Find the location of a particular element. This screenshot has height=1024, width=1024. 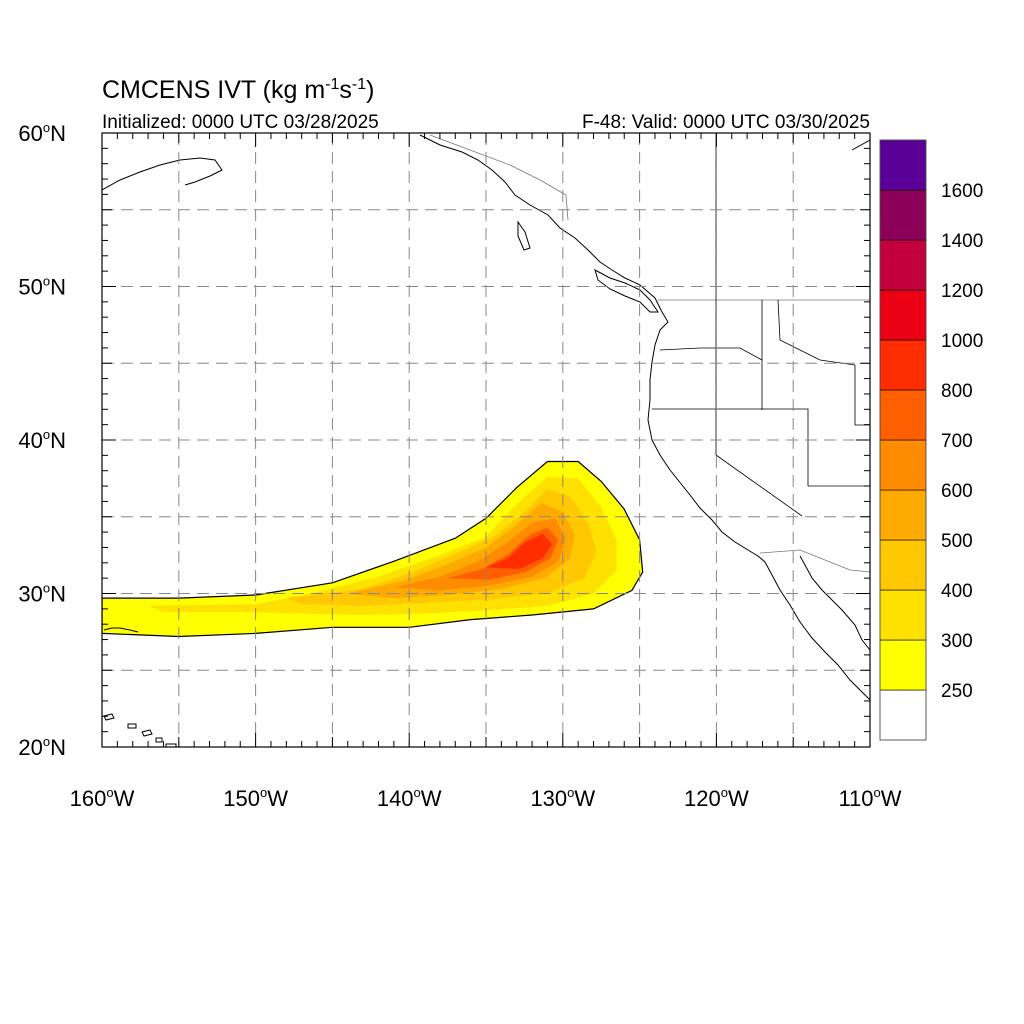

lon-label-150: 150oW is located at coordinates (255, 798).